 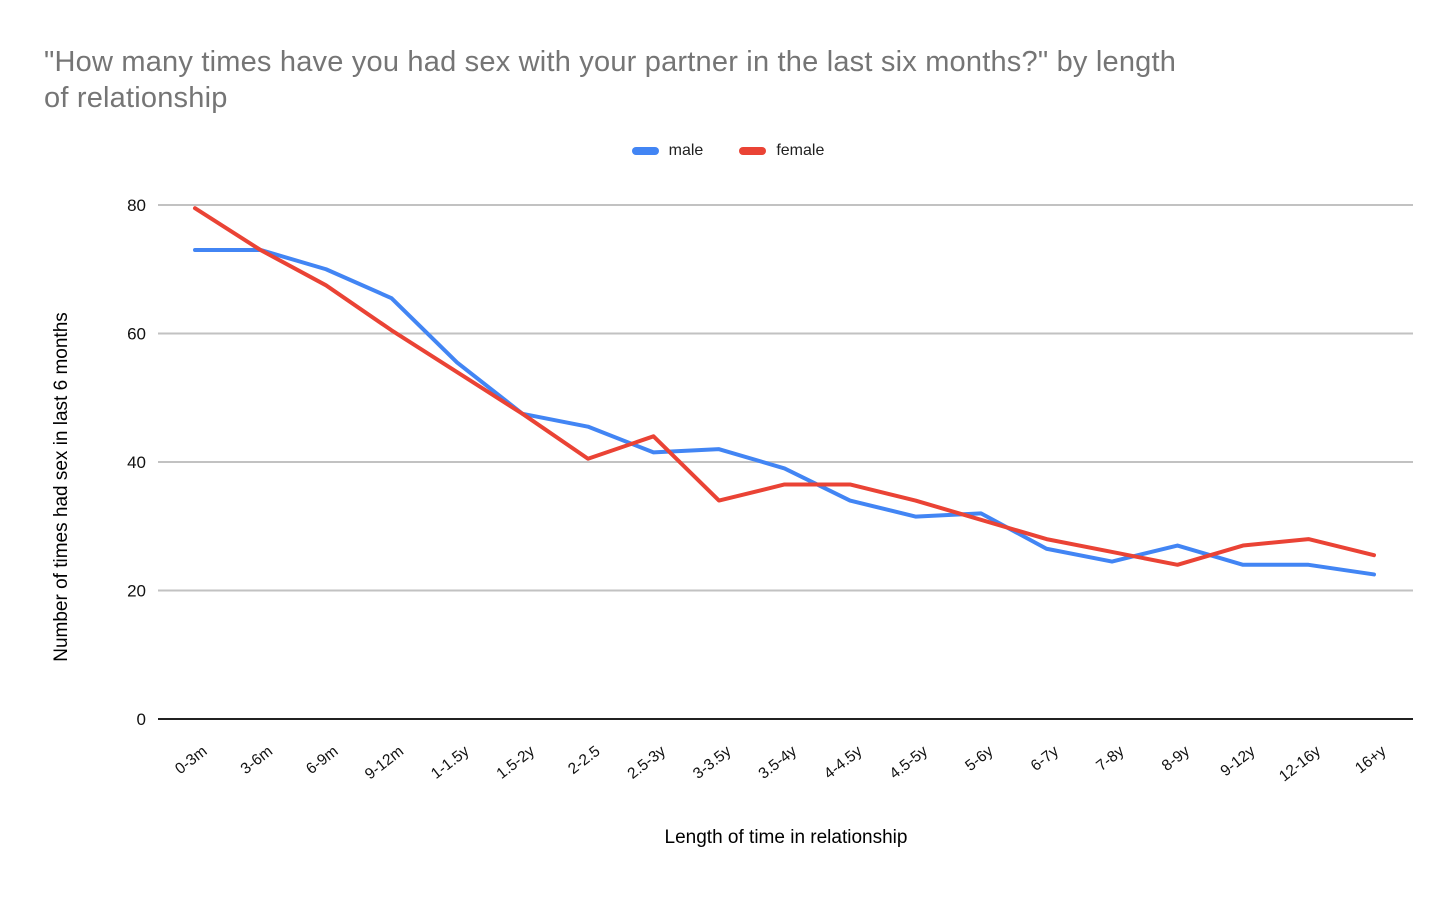 What do you see at coordinates (136, 98) in the screenshot?
I see `chart-title-line2: of relationship` at bounding box center [136, 98].